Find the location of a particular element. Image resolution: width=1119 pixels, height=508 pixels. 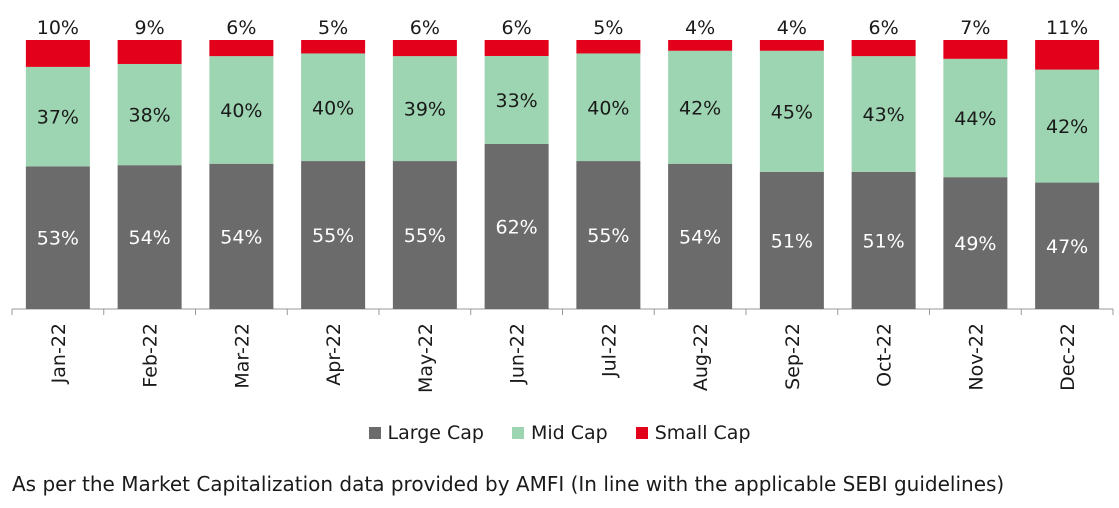

legend-item-mid-cap: Mid Cap is located at coordinates (559, 433).